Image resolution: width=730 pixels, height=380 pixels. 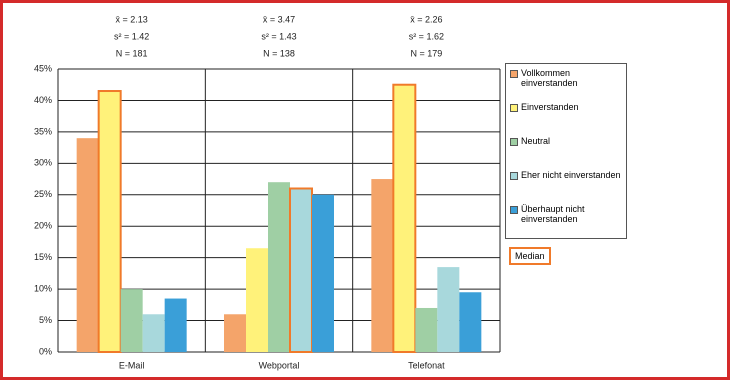 What do you see at coordinates (571, 175) in the screenshot?
I see `legend-label: Eher nicht einverstanden` at bounding box center [571, 175].